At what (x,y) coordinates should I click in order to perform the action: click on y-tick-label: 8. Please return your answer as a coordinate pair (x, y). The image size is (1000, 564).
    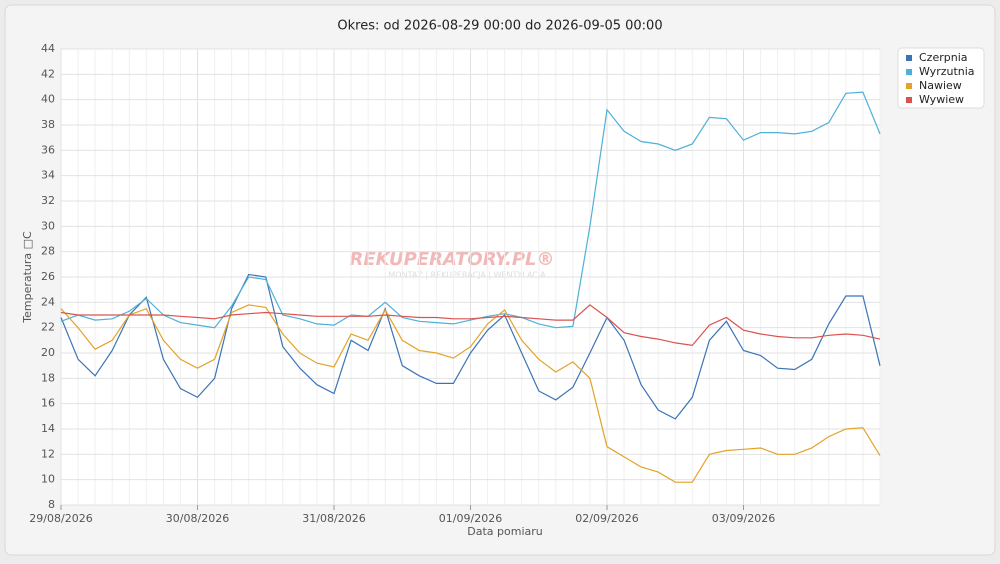
    Looking at the image, I should click on (51, 504).